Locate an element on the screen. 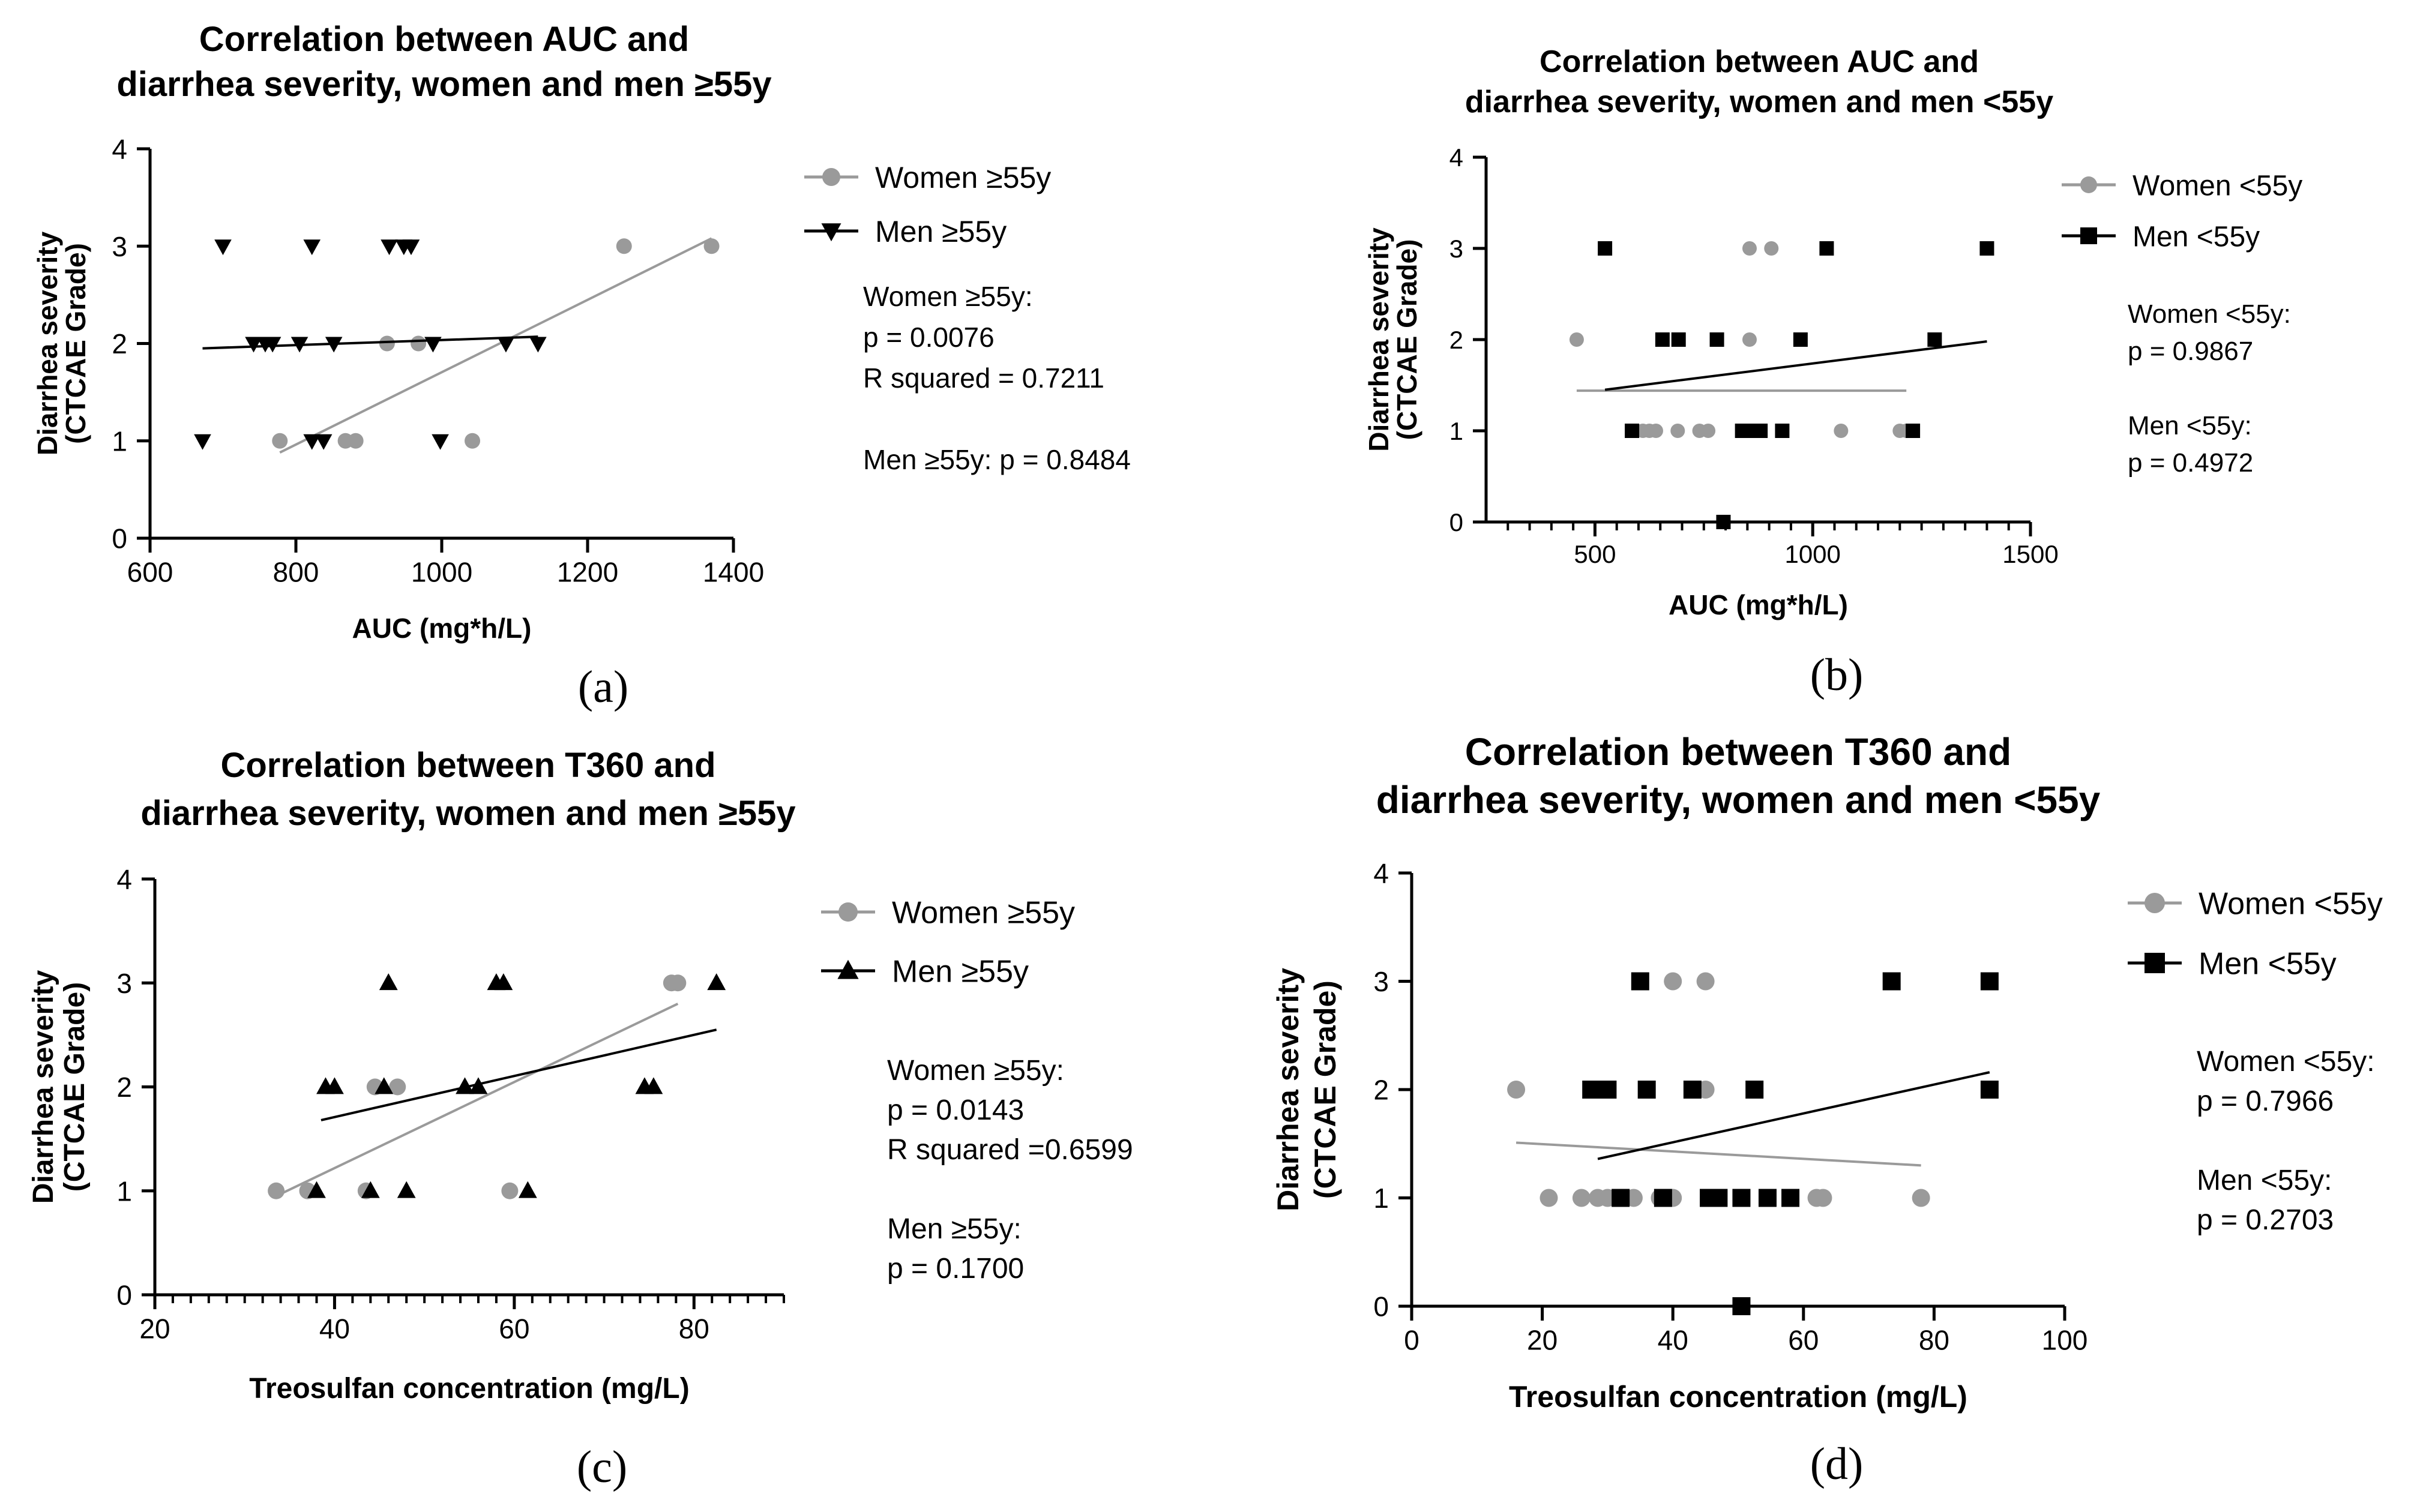 This screenshot has width=2432, height=1512. panel-label: (d) is located at coordinates (1837, 1464).